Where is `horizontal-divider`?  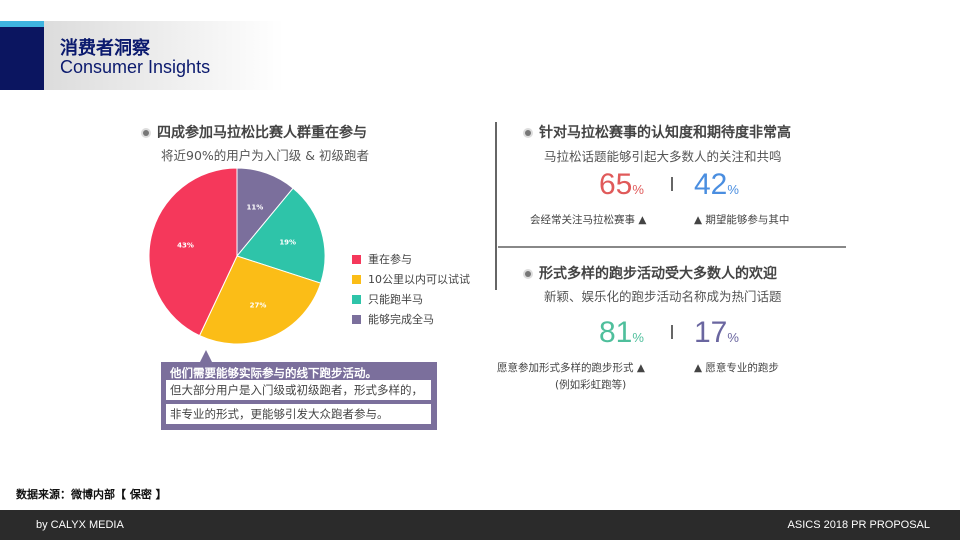 horizontal-divider is located at coordinates (672, 247).